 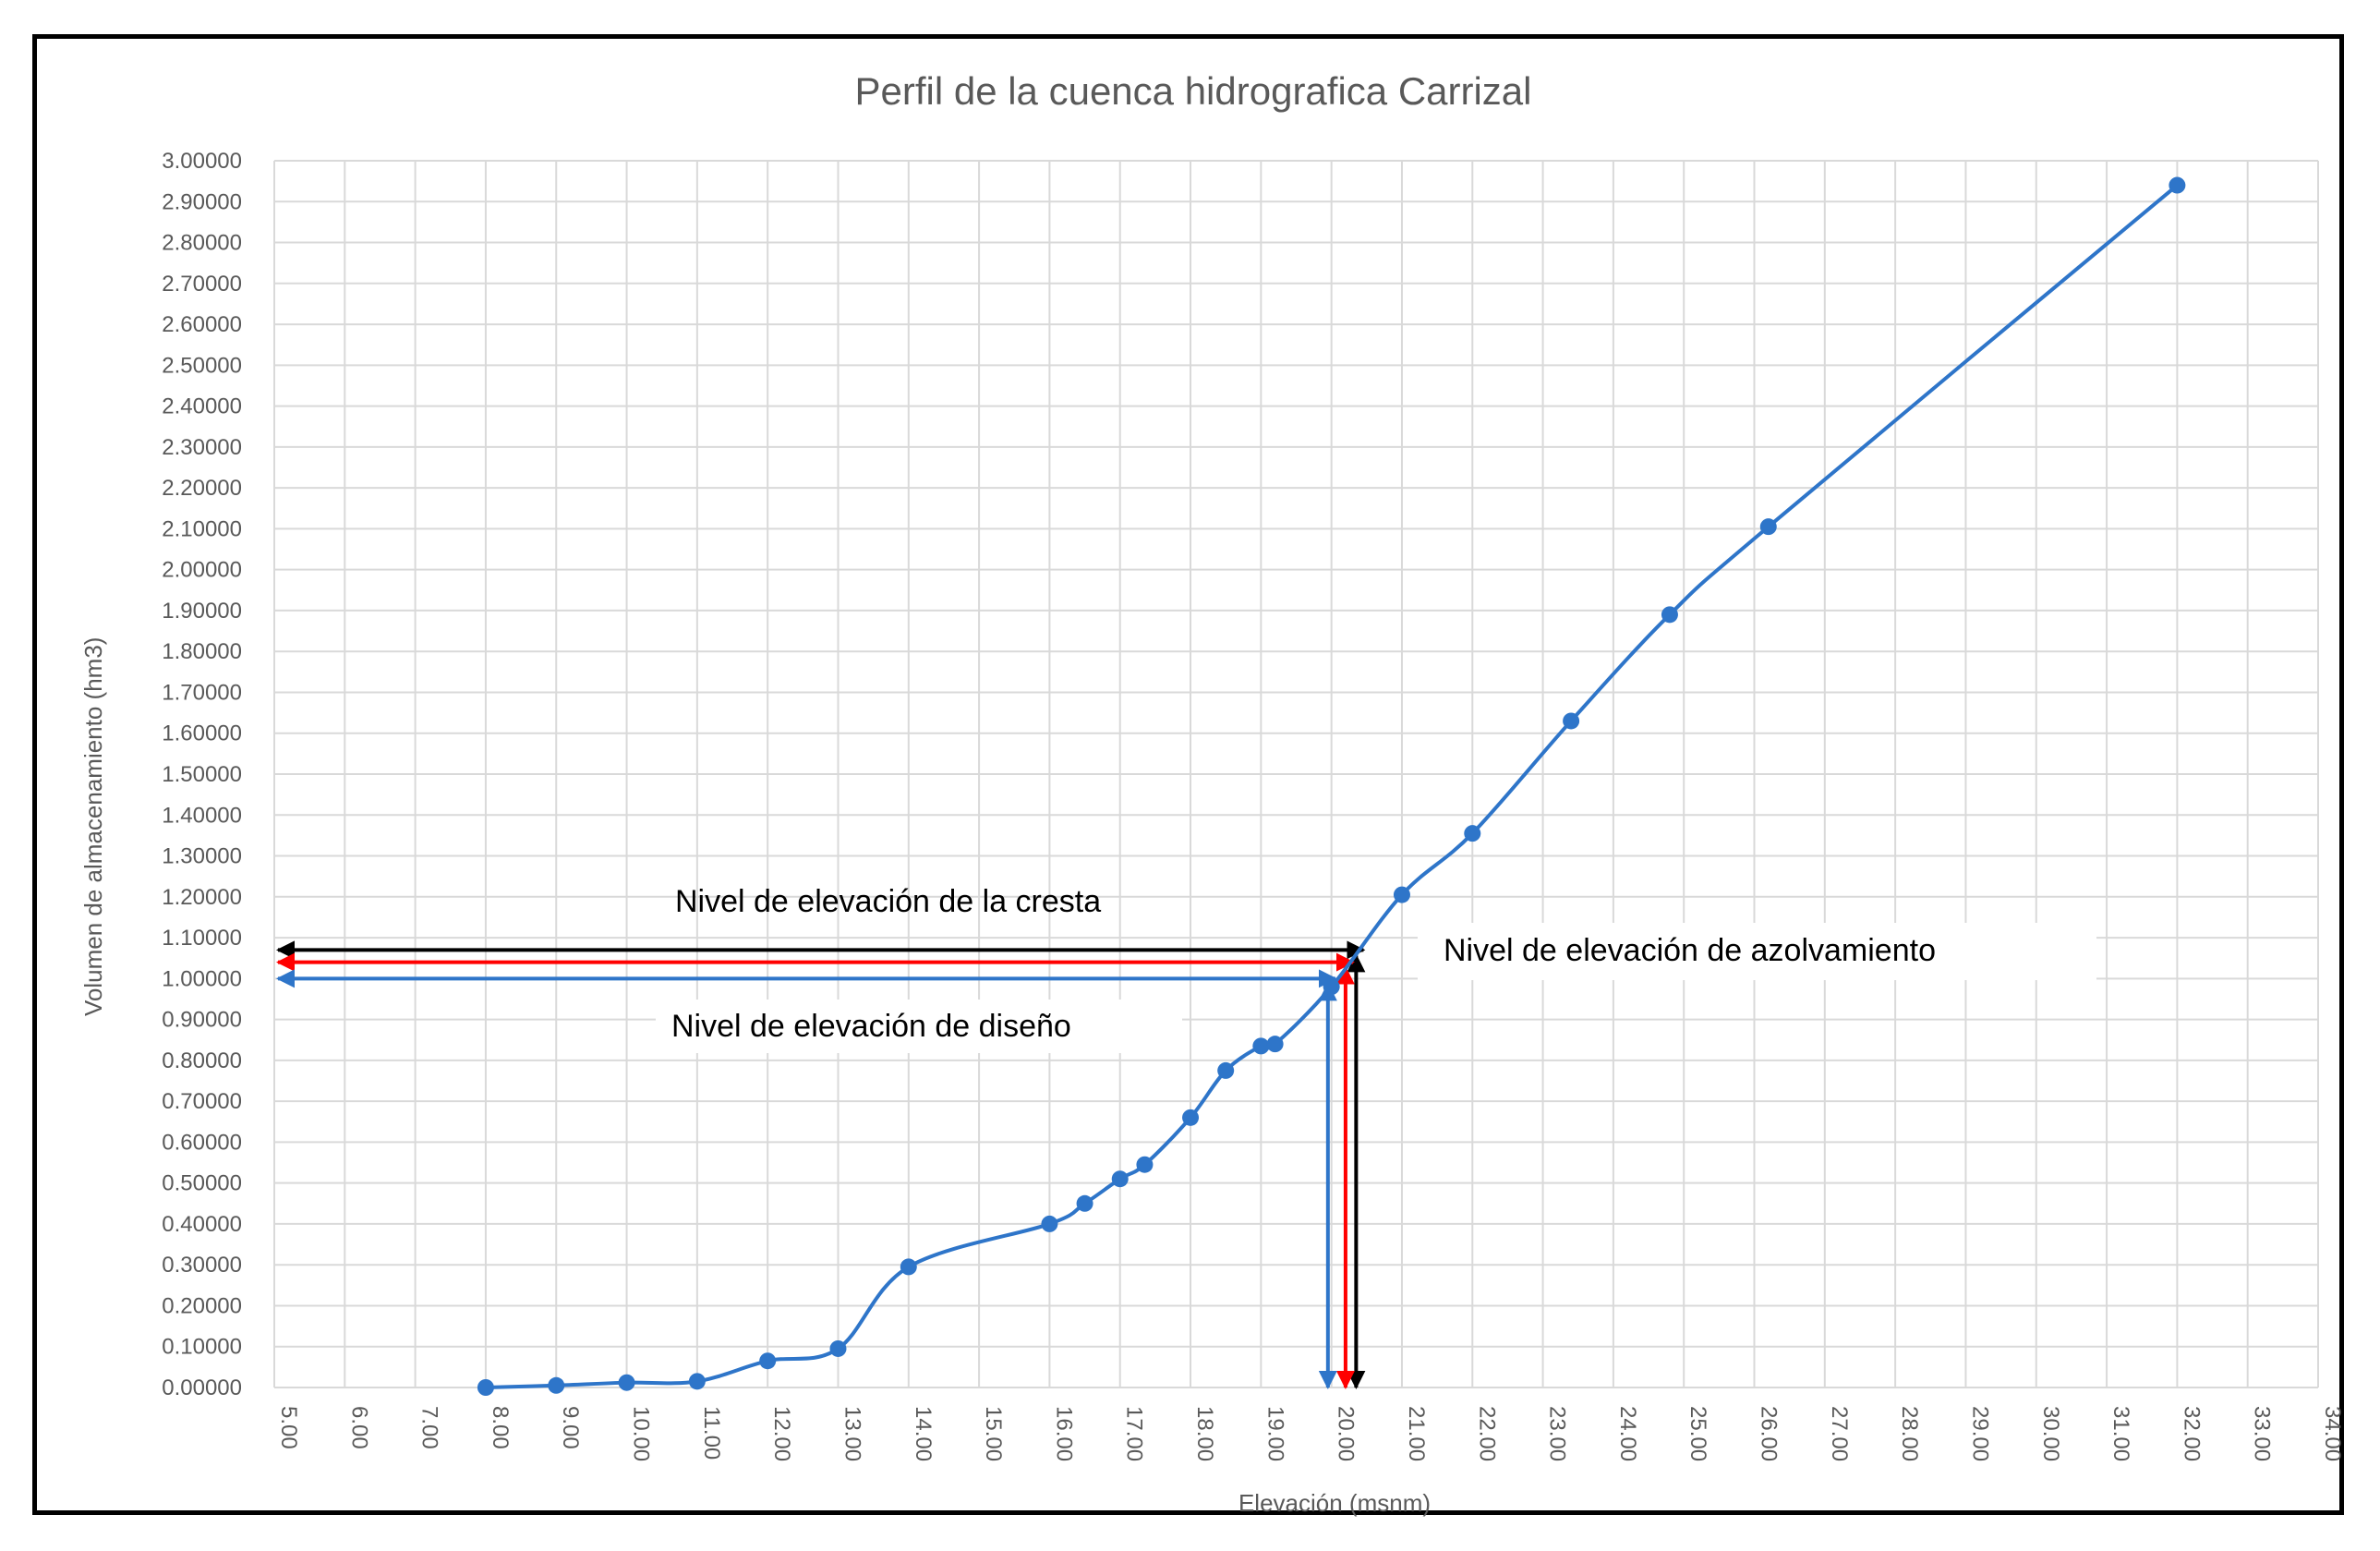 I want to click on y-tick-label: 1.90000, so click(x=202, y=611).